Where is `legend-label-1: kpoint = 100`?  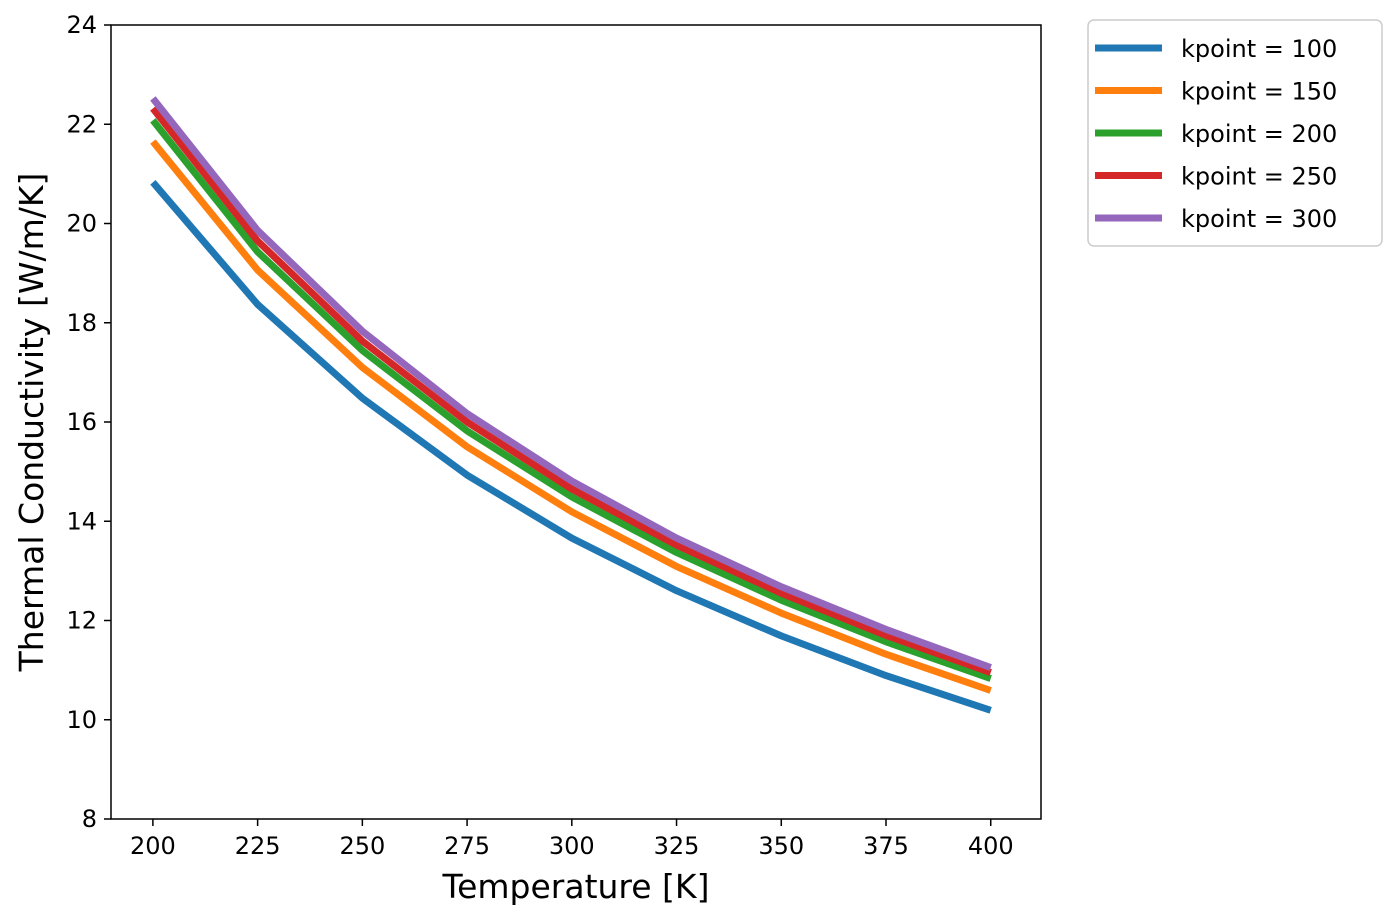 legend-label-1: kpoint = 100 is located at coordinates (1259, 49).